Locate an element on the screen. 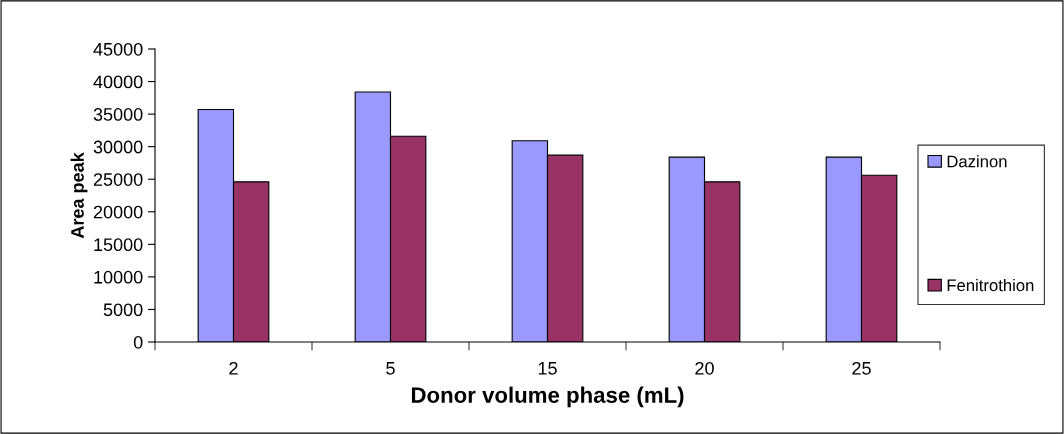  y-tick-label: 30000 is located at coordinates (118, 147).